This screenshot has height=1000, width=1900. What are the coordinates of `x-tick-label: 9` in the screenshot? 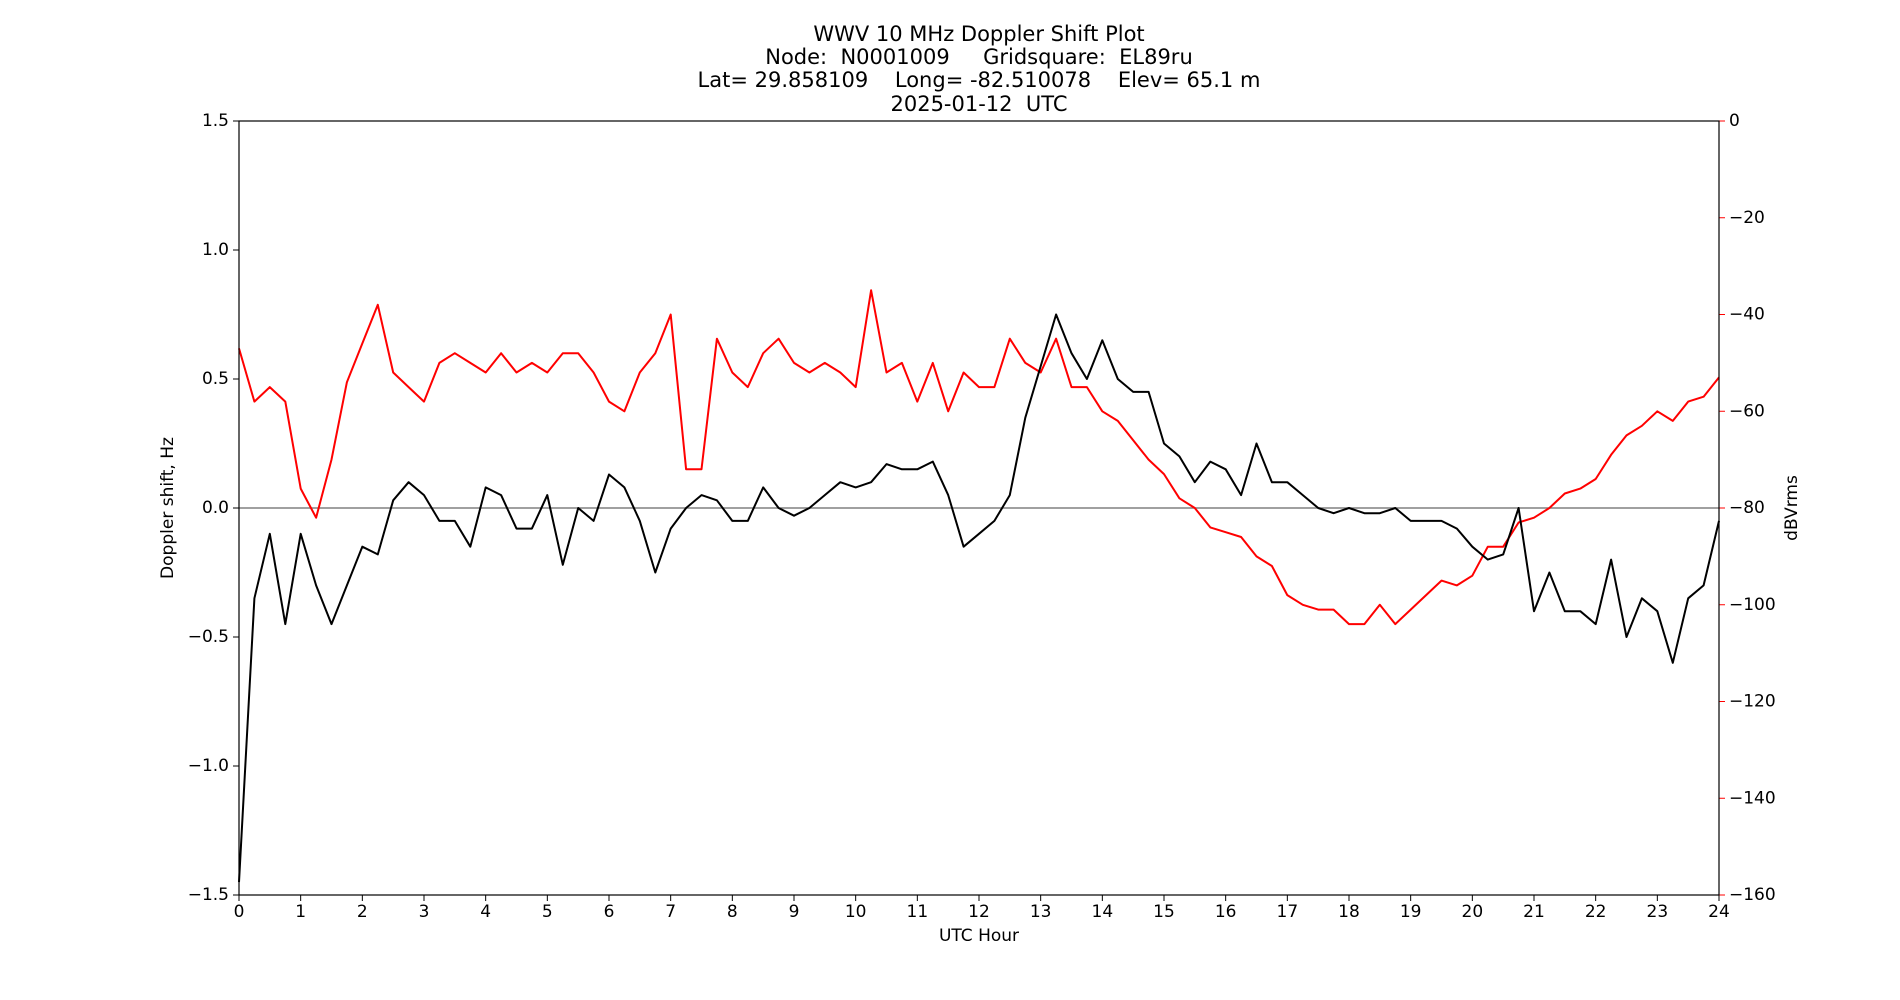 It's located at (794, 912).